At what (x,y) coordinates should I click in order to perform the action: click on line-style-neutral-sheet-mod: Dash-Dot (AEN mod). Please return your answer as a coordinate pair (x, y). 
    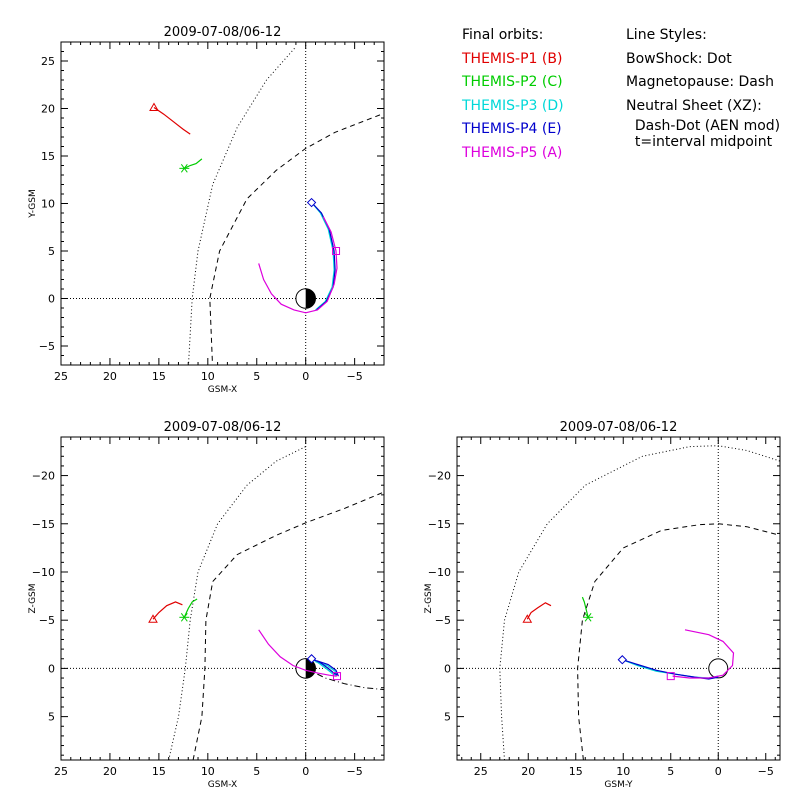
    Looking at the image, I should click on (703, 126).